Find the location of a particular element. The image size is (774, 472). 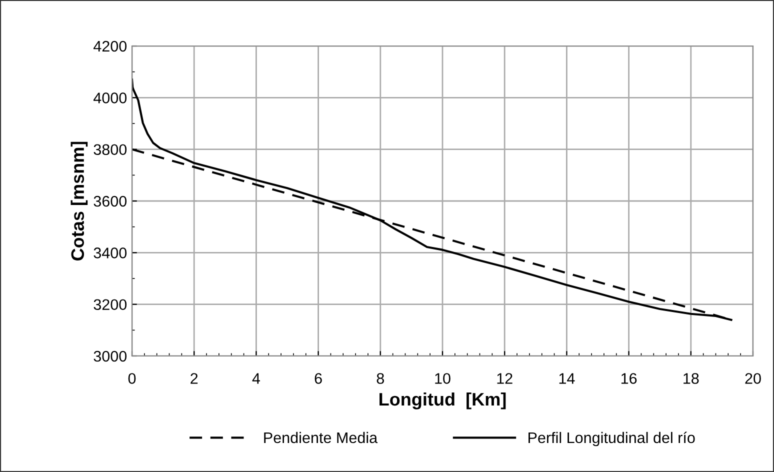

y-tick-label: 3400 is located at coordinates (110, 253).